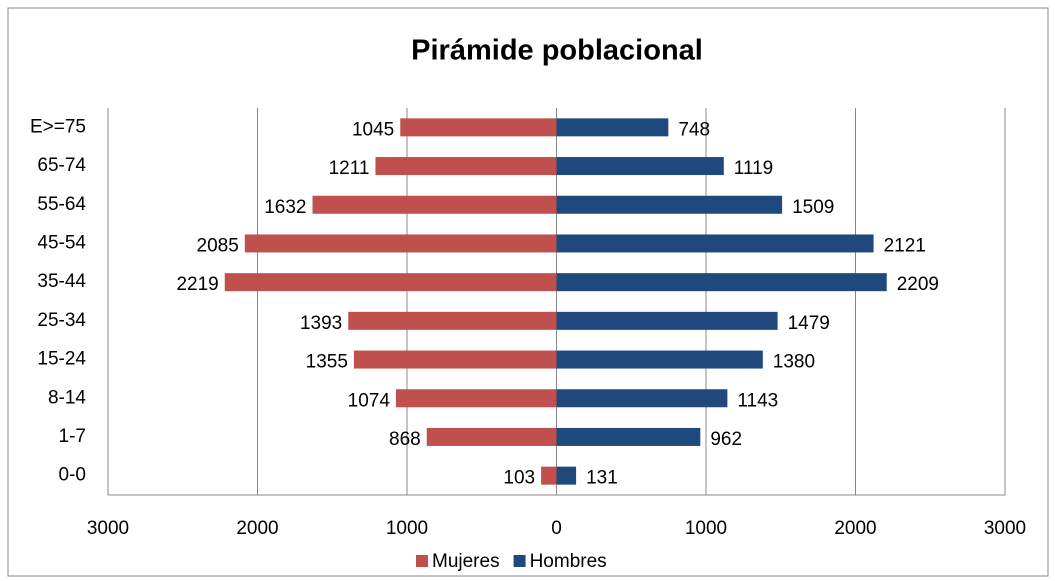  Describe the element at coordinates (918, 284) in the screenshot. I see `data-label: 2209` at that location.